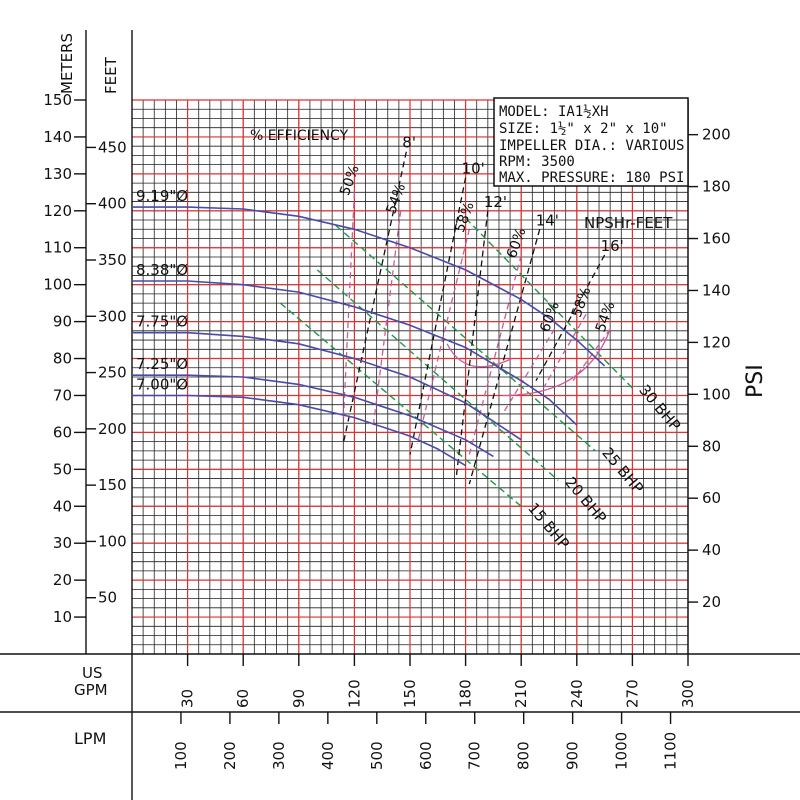 The width and height of the screenshot is (800, 800). Describe the element at coordinates (57, 100) in the screenshot. I see `meters-tick-label: 150` at that location.